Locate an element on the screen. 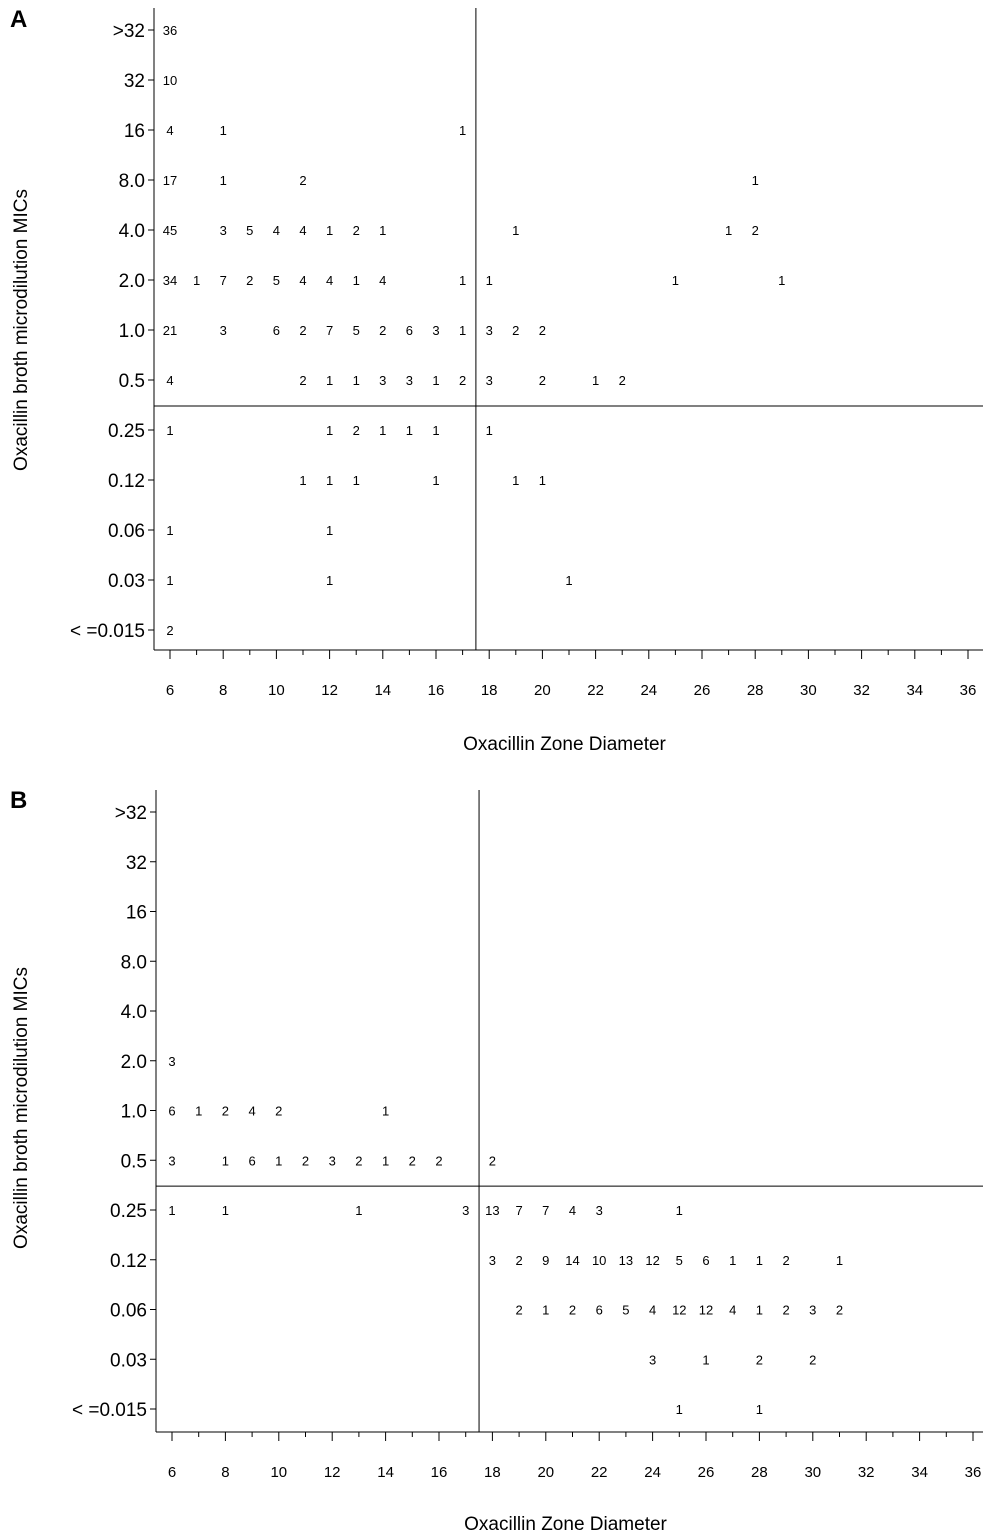  panel-b-x-tick-label: 22 is located at coordinates (599, 1472).